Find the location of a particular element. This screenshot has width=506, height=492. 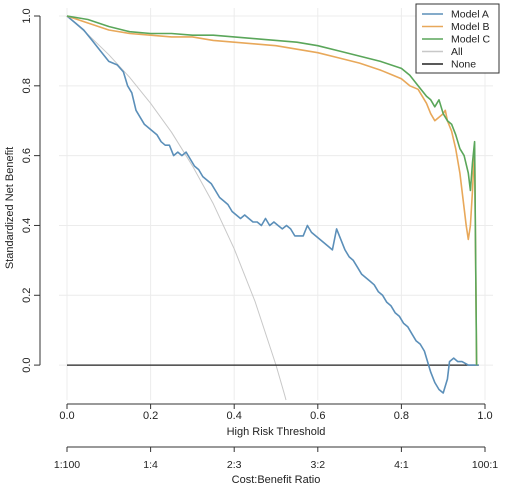

y-tick-label-4: 0.8 is located at coordinates (27, 85).